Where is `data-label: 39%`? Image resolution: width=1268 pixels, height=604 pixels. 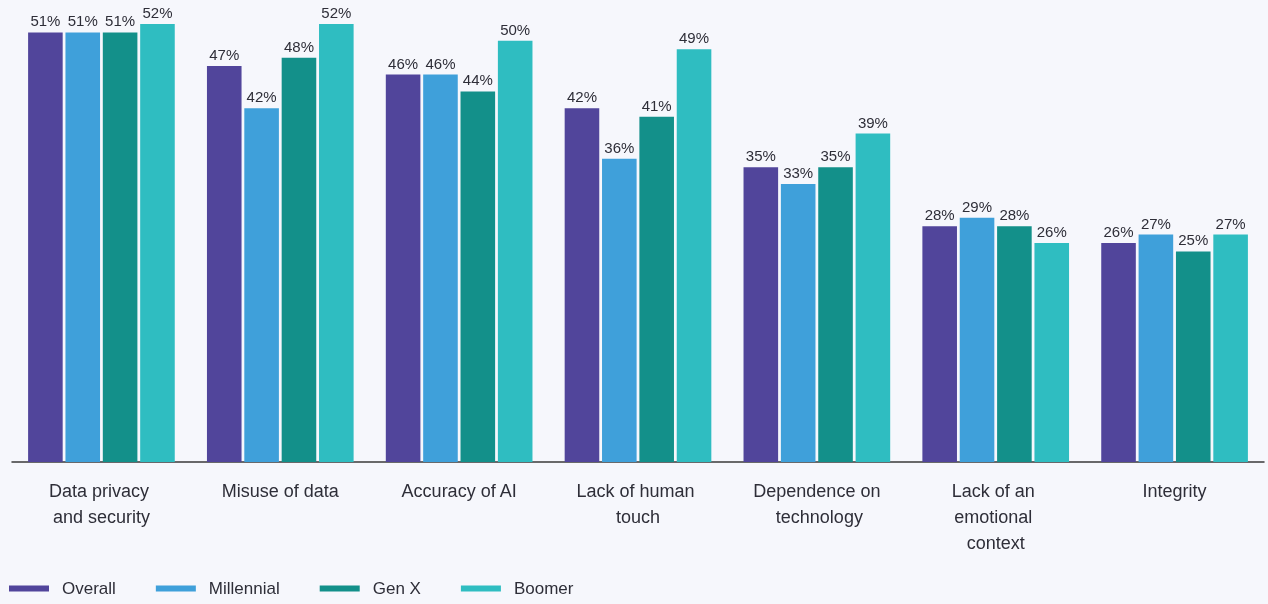
data-label: 39% is located at coordinates (872, 122).